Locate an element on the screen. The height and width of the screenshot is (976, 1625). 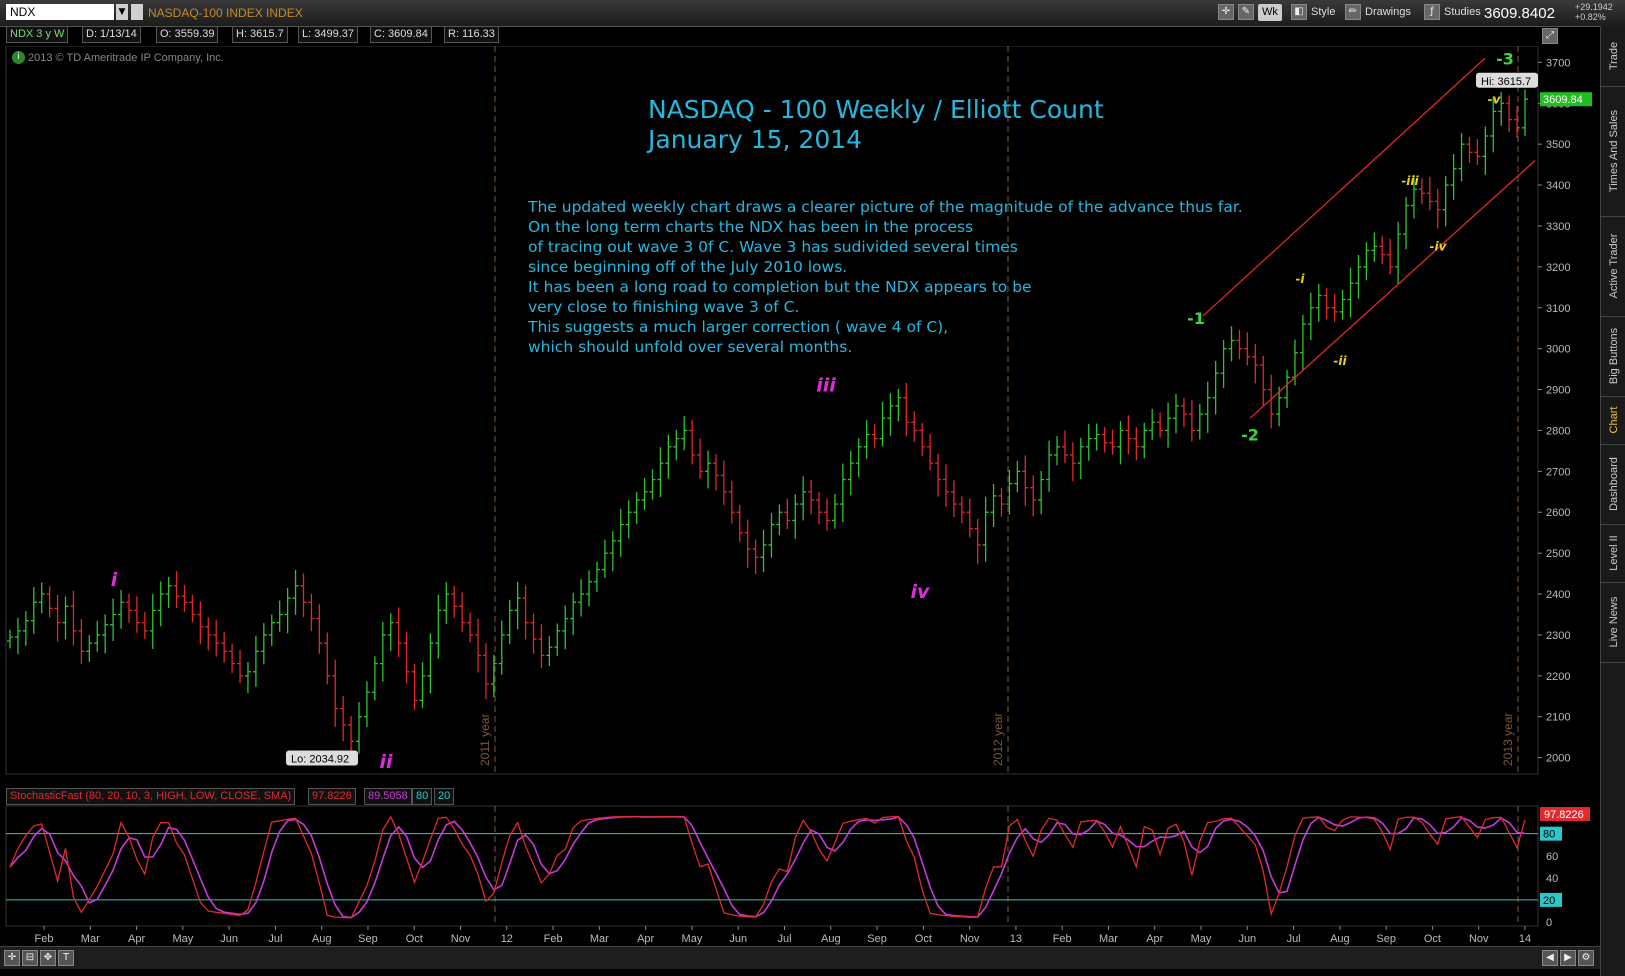
studies-menu: Studies is located at coordinates (1462, 12).